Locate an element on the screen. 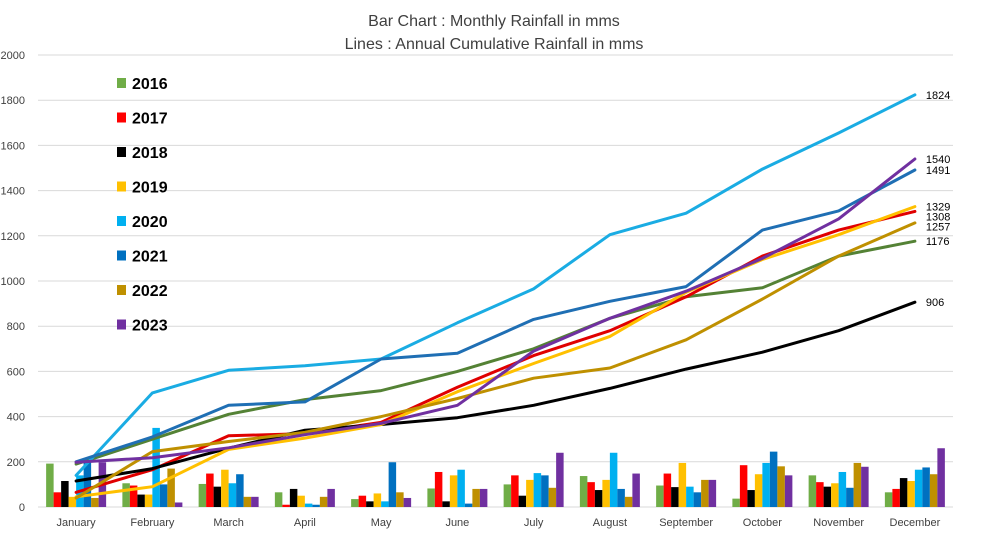  legend-swatch-2021 is located at coordinates (121, 255).